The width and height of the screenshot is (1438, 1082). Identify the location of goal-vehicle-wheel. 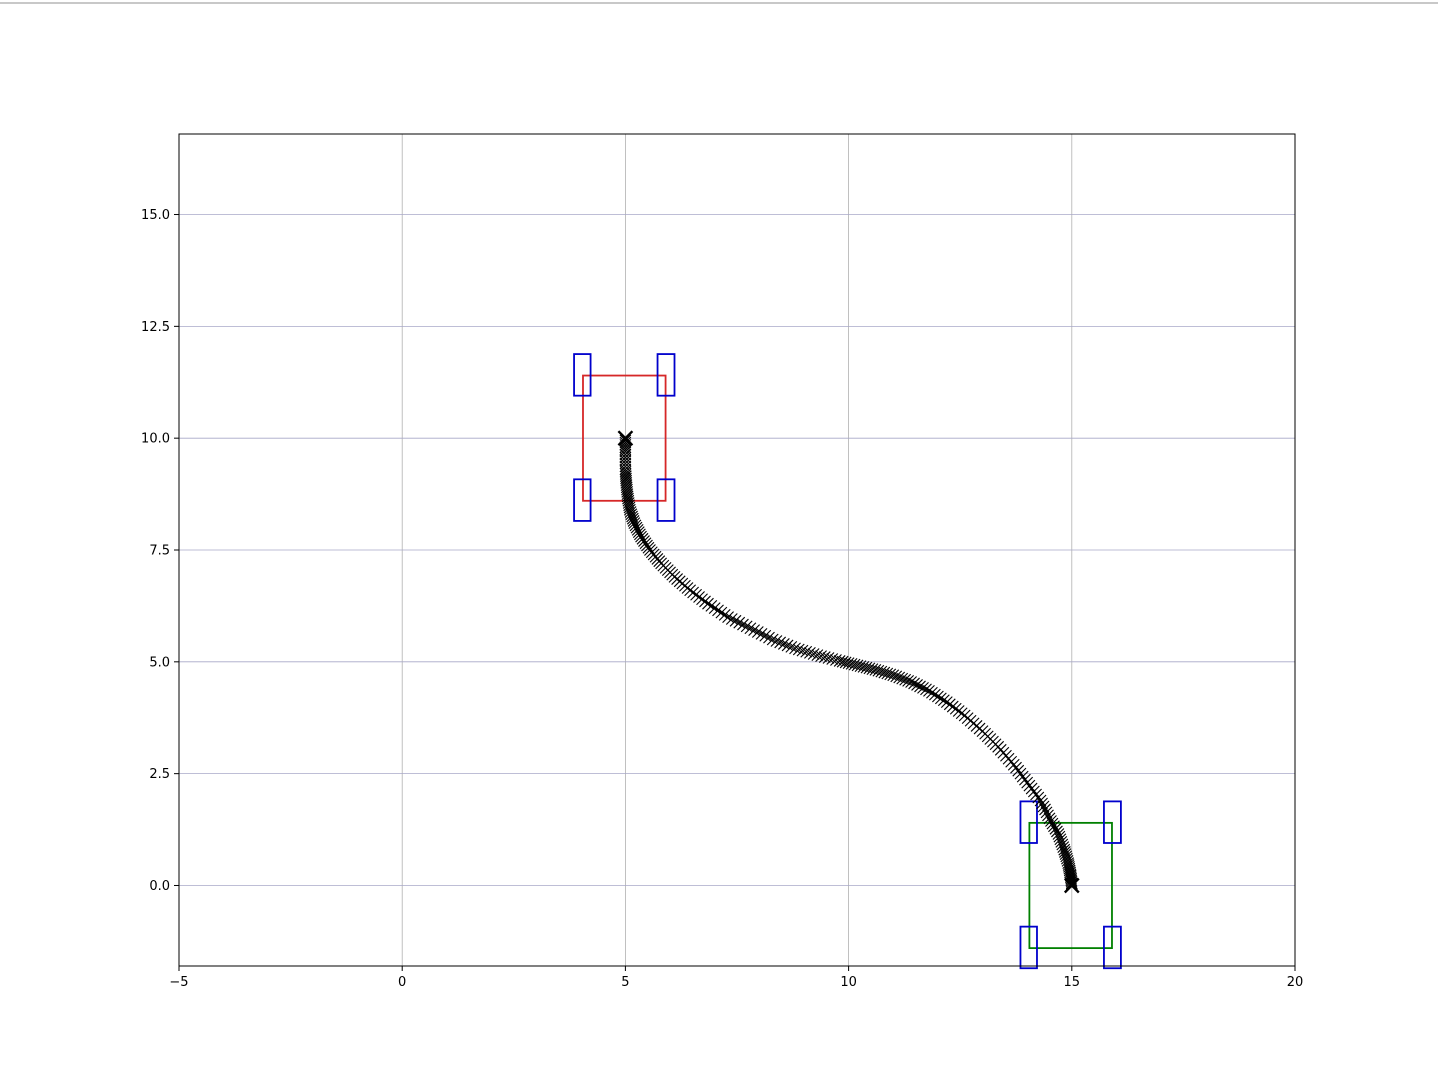
(1112, 822).